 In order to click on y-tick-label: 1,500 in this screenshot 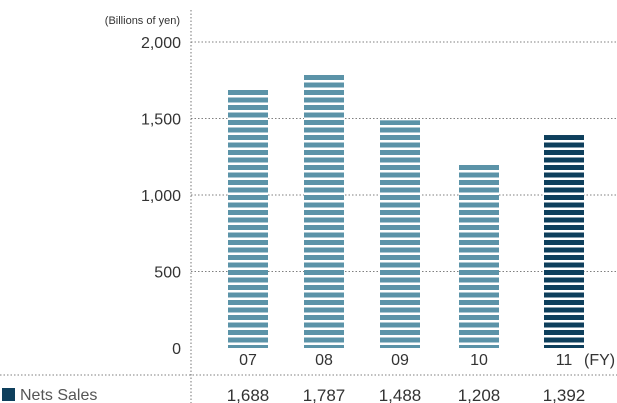, I will do `click(161, 120)`.